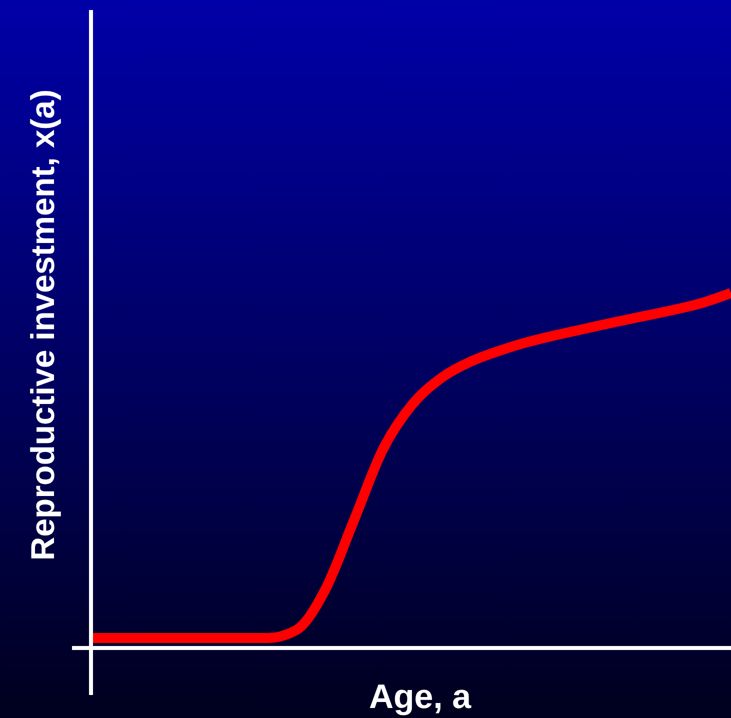  Describe the element at coordinates (42, 325) in the screenshot. I see `y-axis-title: Reproductive investment, x(a)` at that location.